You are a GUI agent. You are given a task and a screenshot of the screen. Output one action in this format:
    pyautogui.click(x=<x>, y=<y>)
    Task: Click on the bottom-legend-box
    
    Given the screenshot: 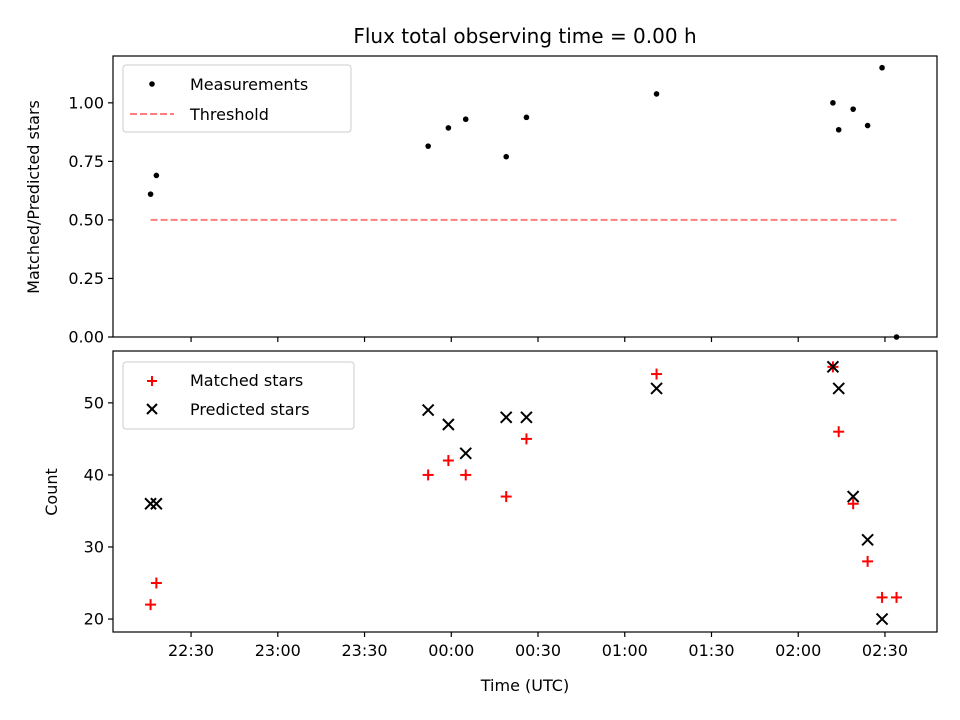 What is the action you would take?
    pyautogui.click(x=238, y=395)
    